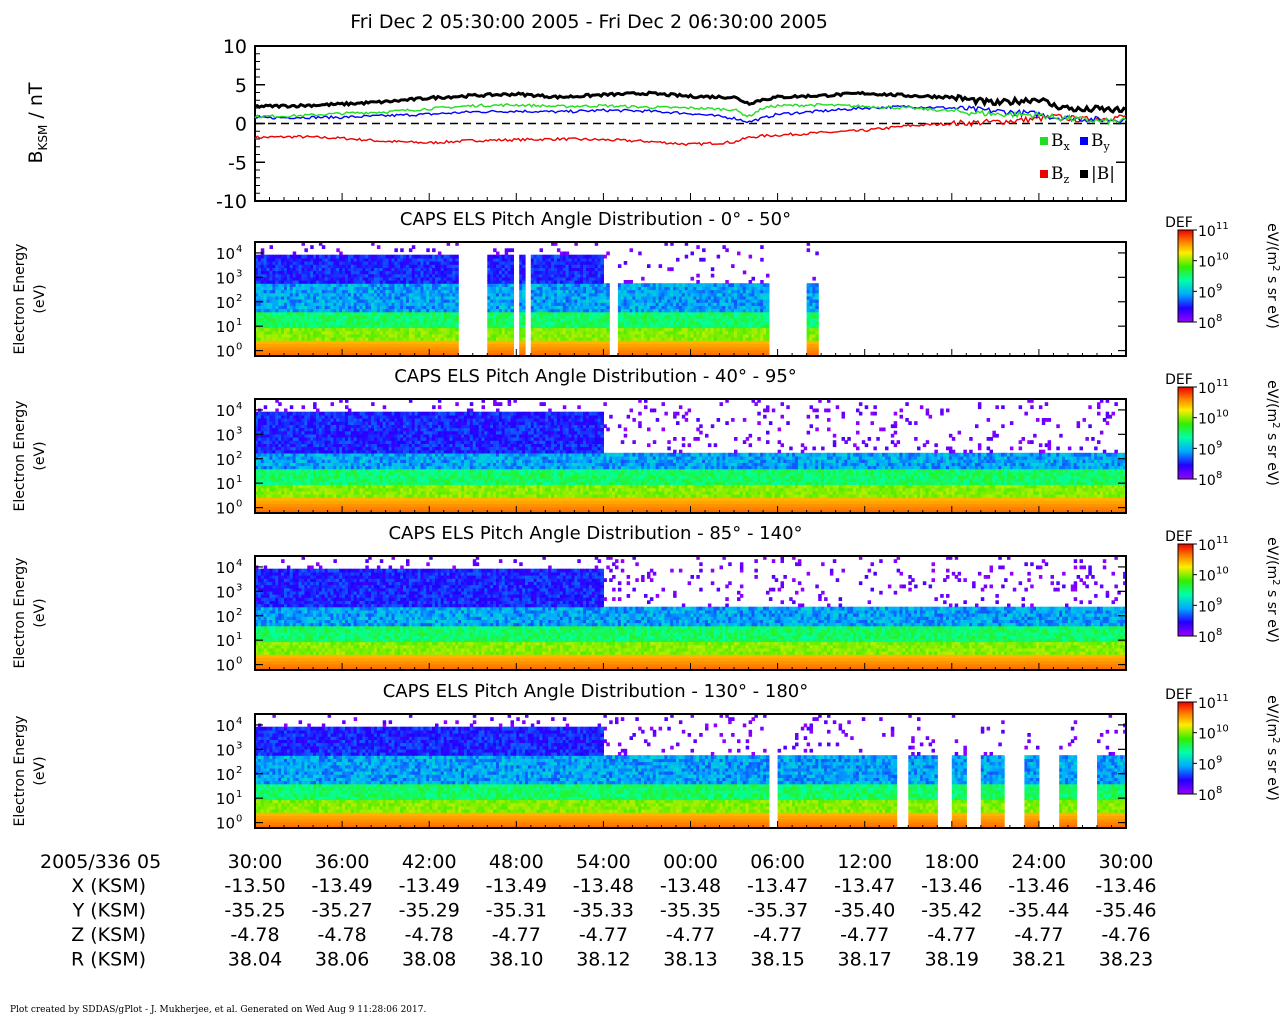  Describe the element at coordinates (429, 862) in the screenshot. I see `time-tick-label: 42:00` at that location.